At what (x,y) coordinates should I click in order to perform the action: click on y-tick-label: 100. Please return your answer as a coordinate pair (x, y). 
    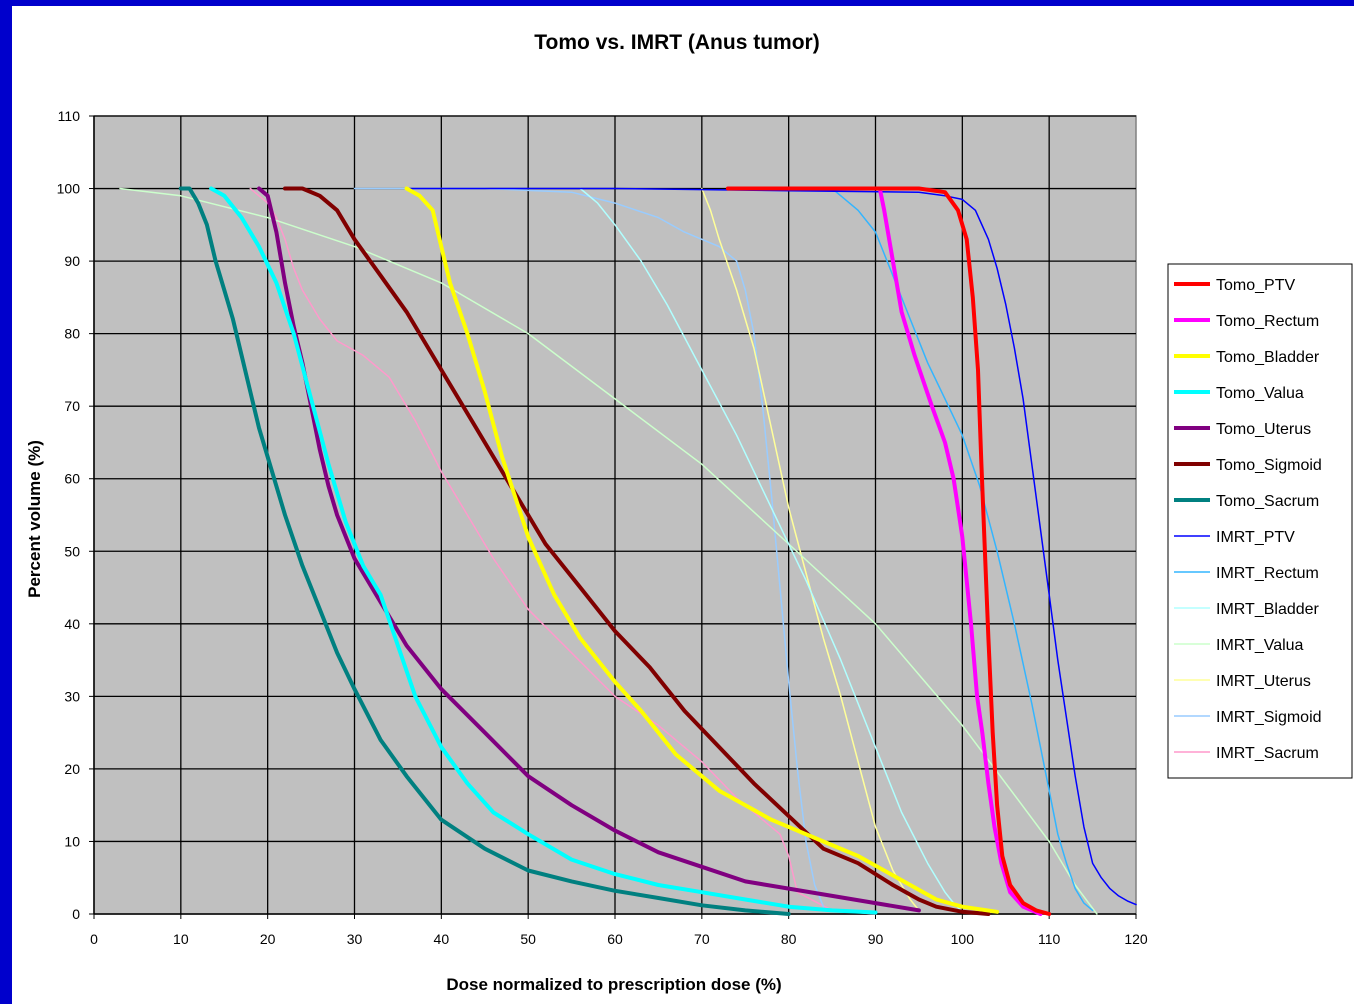
    Looking at the image, I should click on (69, 189).